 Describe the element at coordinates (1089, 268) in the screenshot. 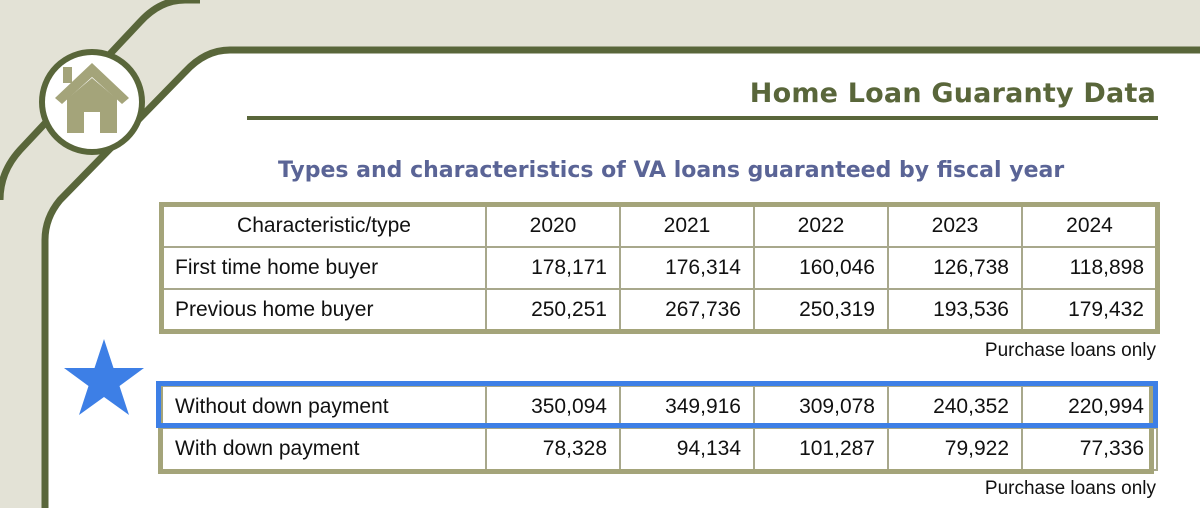

I see `table-cell: 118,898` at that location.